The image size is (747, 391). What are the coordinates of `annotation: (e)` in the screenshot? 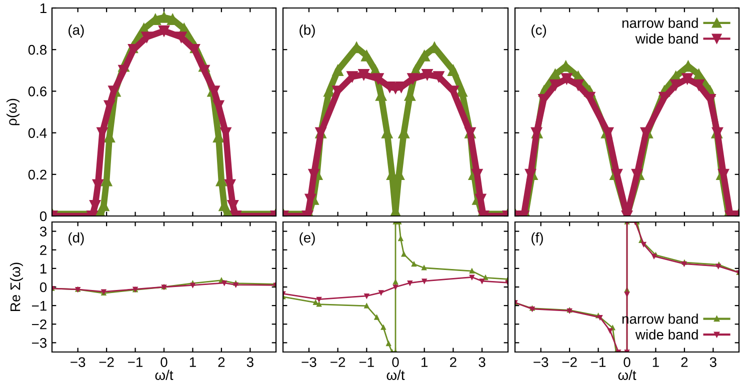 It's located at (307, 239).